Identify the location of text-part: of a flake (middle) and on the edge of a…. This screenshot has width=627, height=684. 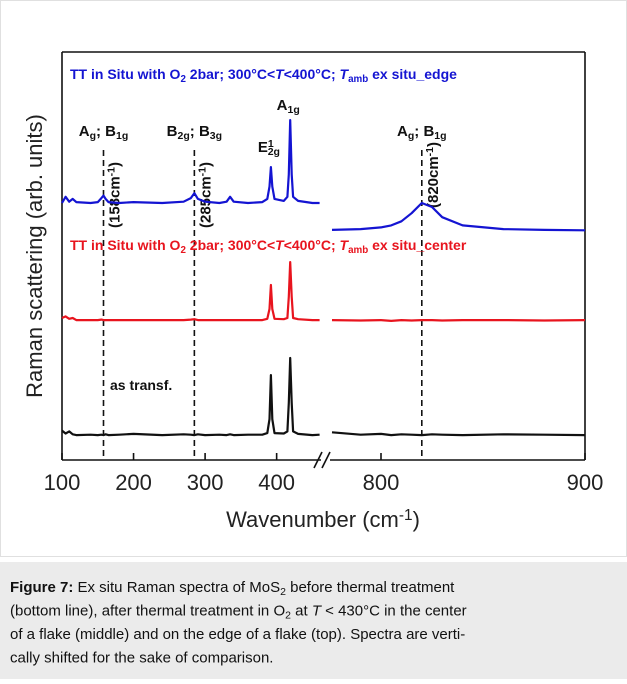
(237, 634).